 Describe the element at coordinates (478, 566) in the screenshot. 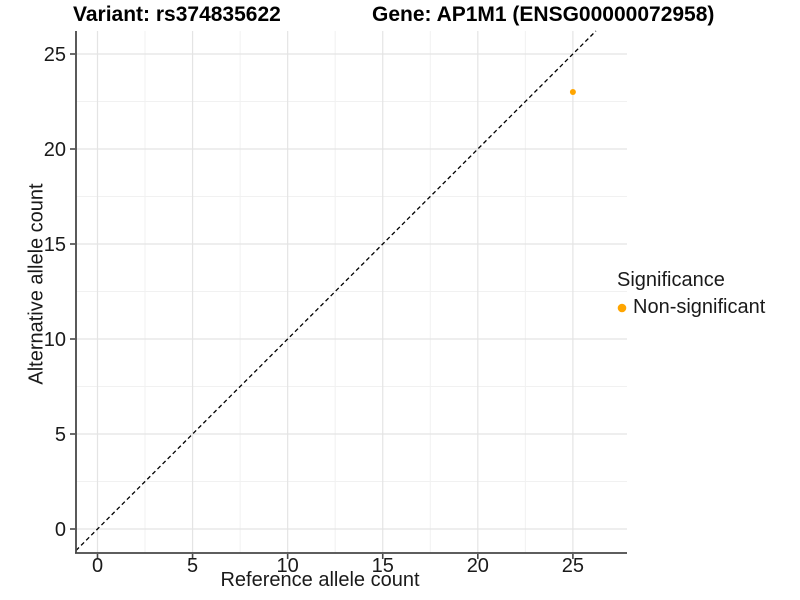

I see `x-tick-label: 20` at that location.